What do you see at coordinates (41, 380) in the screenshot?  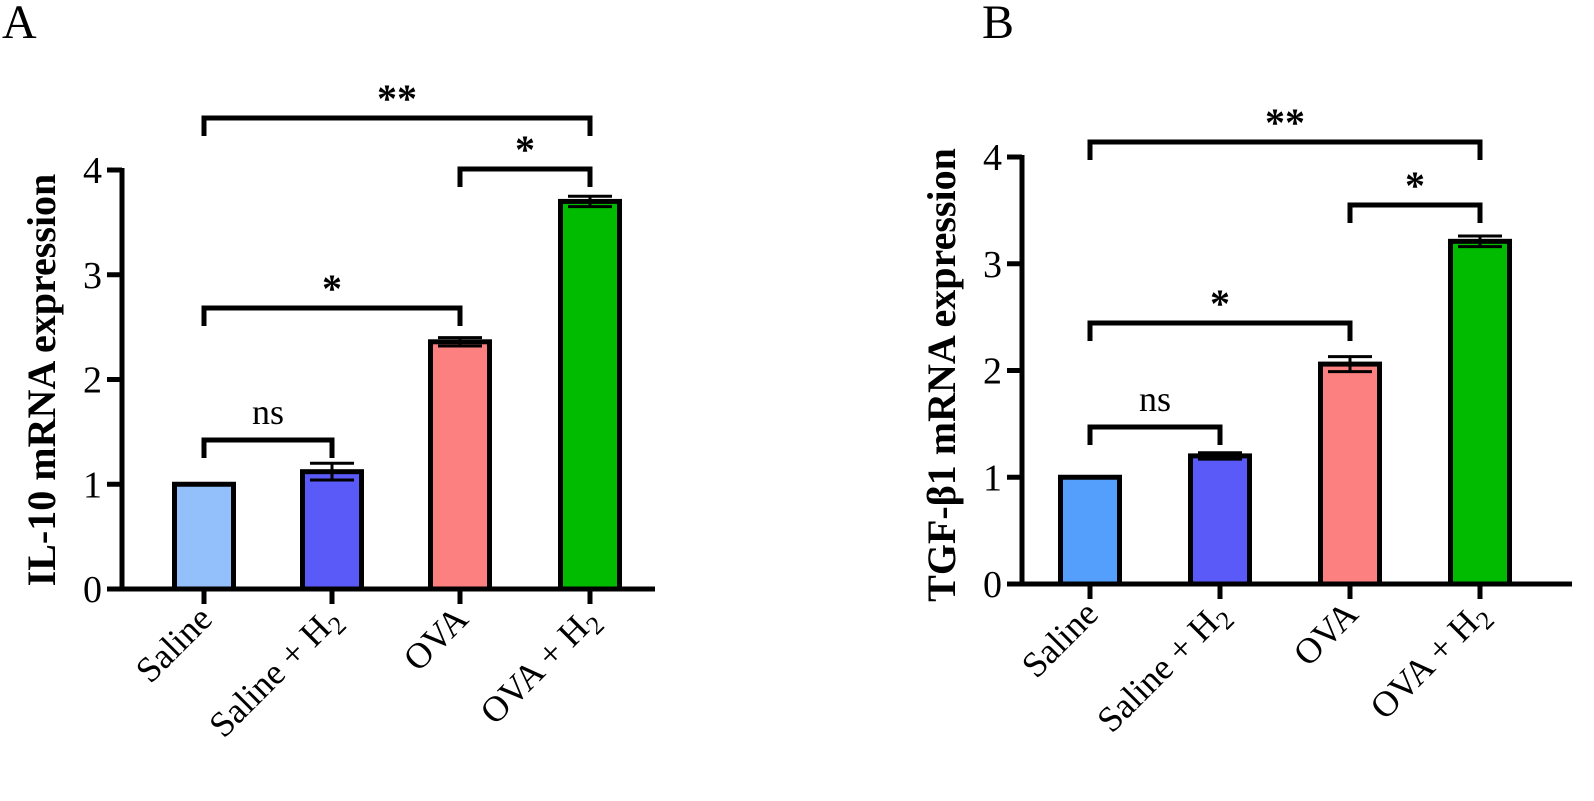 I see `y-axis-label: IL-10 mRNA expression` at bounding box center [41, 380].